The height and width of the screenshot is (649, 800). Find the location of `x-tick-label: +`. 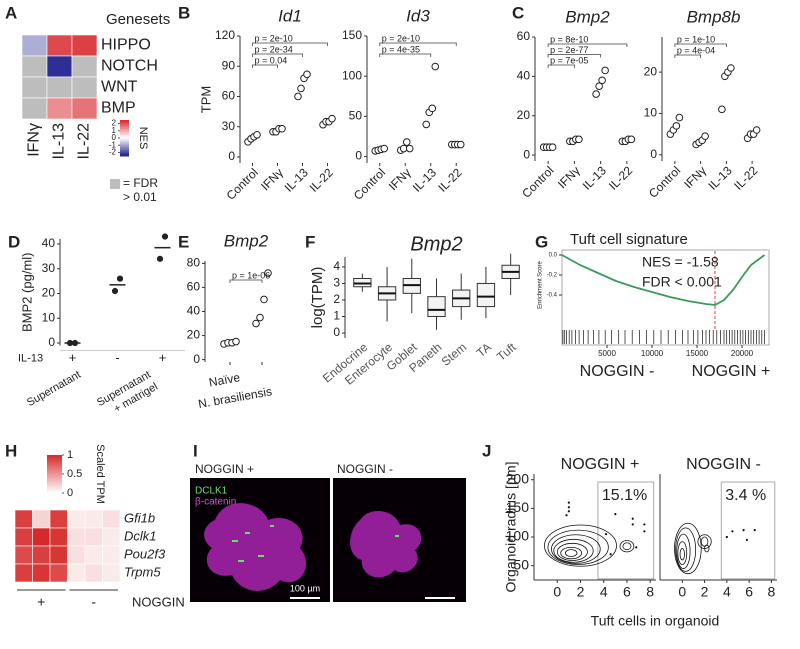

x-tick-label: + is located at coordinates (73, 357).